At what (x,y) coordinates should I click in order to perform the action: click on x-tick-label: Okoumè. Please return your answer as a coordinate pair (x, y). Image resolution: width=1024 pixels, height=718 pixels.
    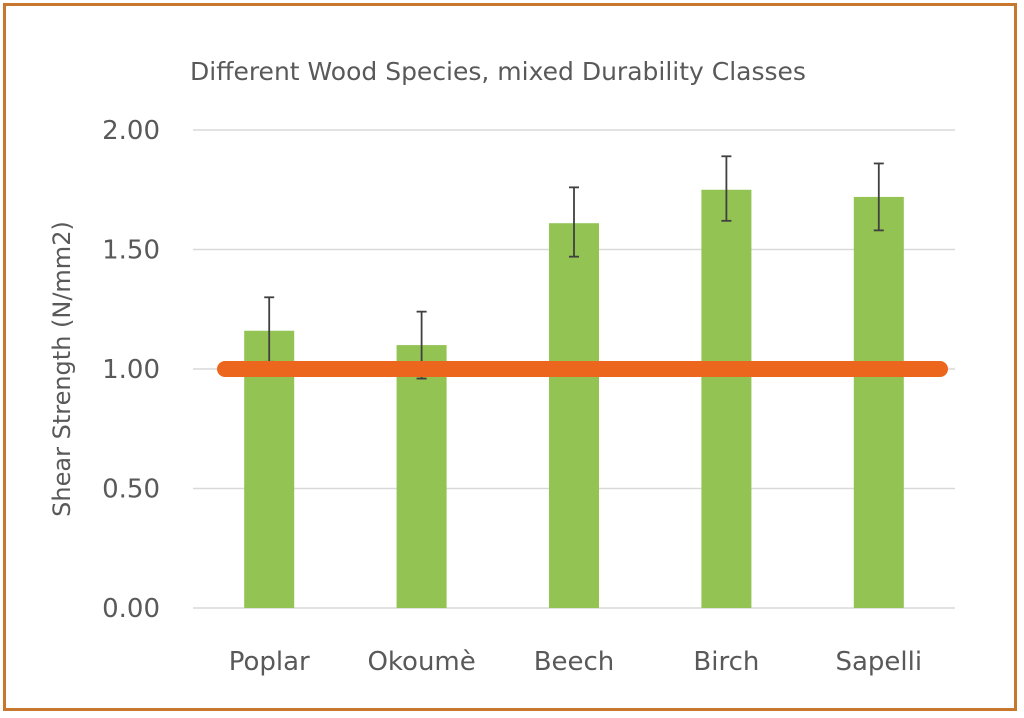
    Looking at the image, I should click on (421, 662).